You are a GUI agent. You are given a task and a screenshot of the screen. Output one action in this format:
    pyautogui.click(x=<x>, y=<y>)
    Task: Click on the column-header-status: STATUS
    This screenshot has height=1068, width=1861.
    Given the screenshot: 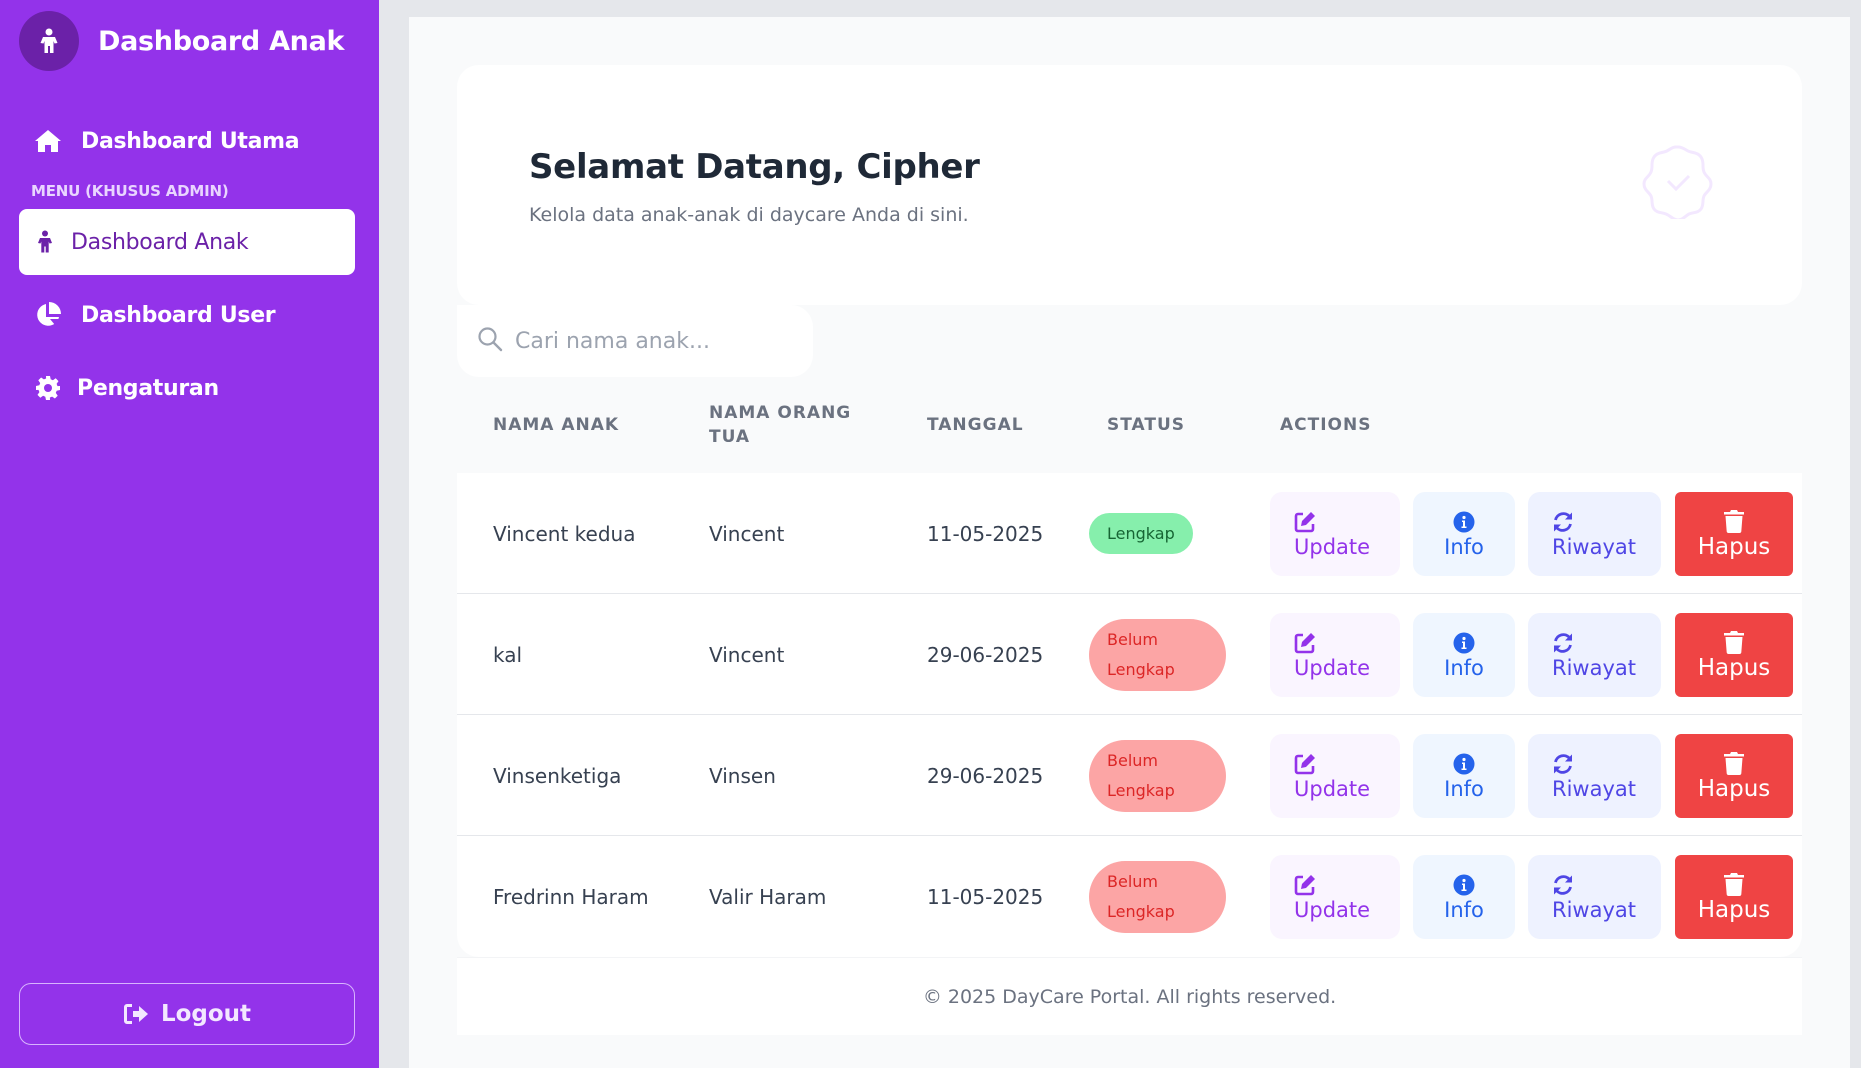 What is the action you would take?
    pyautogui.click(x=1146, y=425)
    